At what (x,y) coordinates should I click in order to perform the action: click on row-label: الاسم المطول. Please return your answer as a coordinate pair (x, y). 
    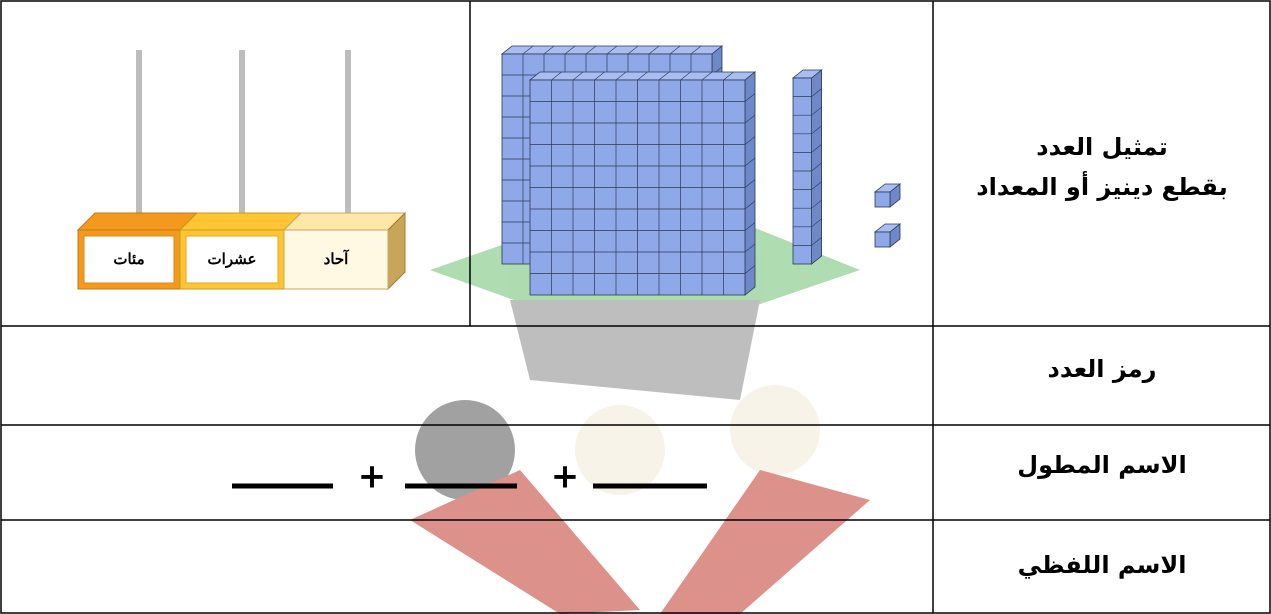
    Looking at the image, I should click on (1101, 465).